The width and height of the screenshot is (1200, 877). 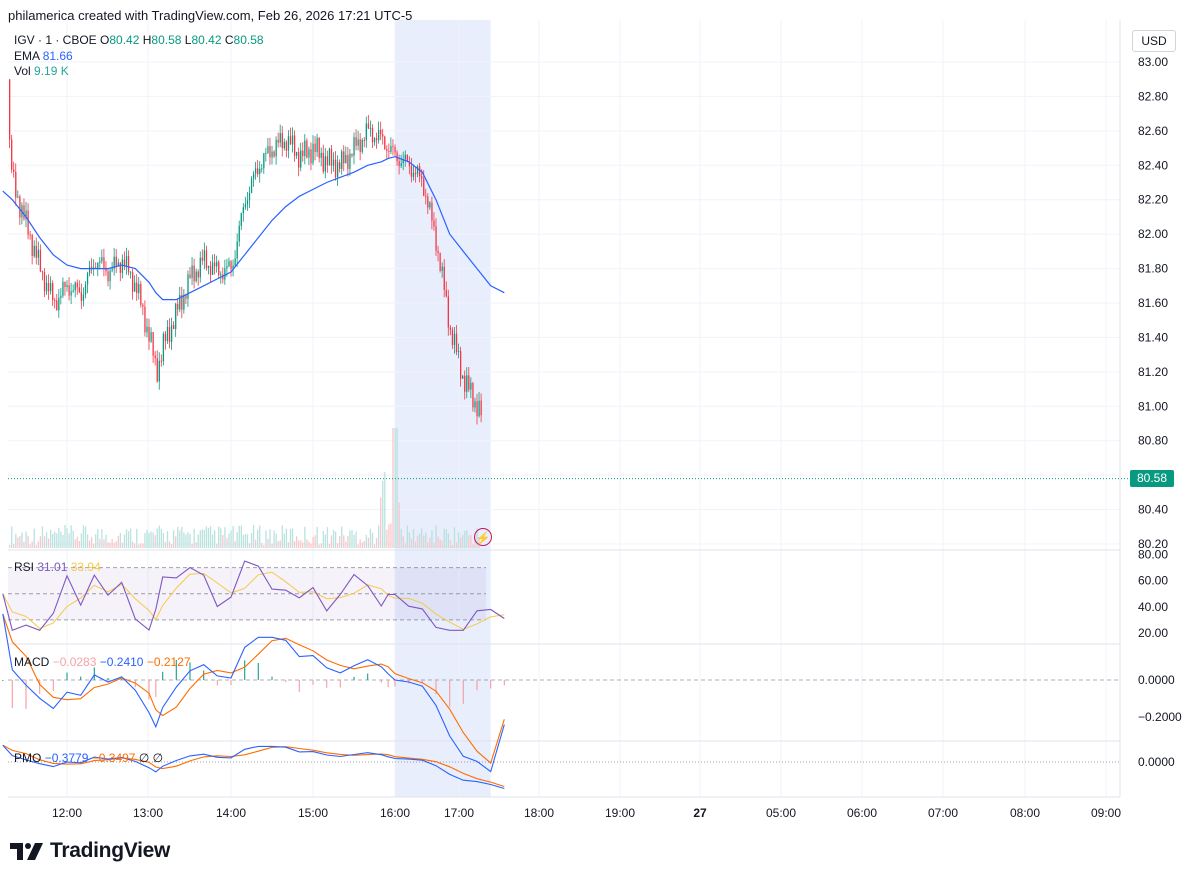 What do you see at coordinates (229, 40) in the screenshot?
I see `close-label: C` at bounding box center [229, 40].